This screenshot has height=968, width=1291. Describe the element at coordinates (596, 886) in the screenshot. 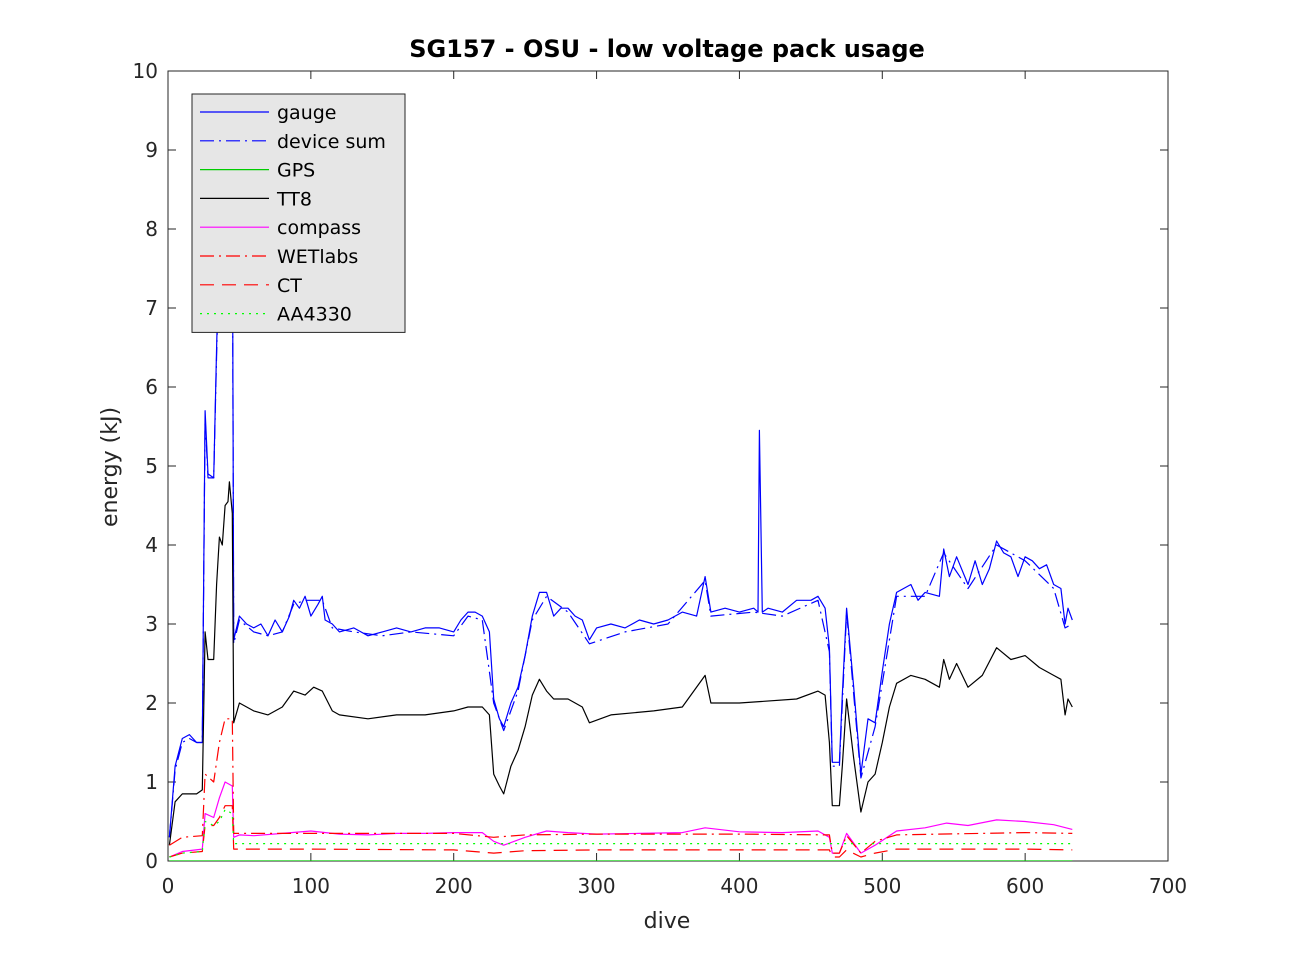

I see `x-tick-label: 300` at that location.